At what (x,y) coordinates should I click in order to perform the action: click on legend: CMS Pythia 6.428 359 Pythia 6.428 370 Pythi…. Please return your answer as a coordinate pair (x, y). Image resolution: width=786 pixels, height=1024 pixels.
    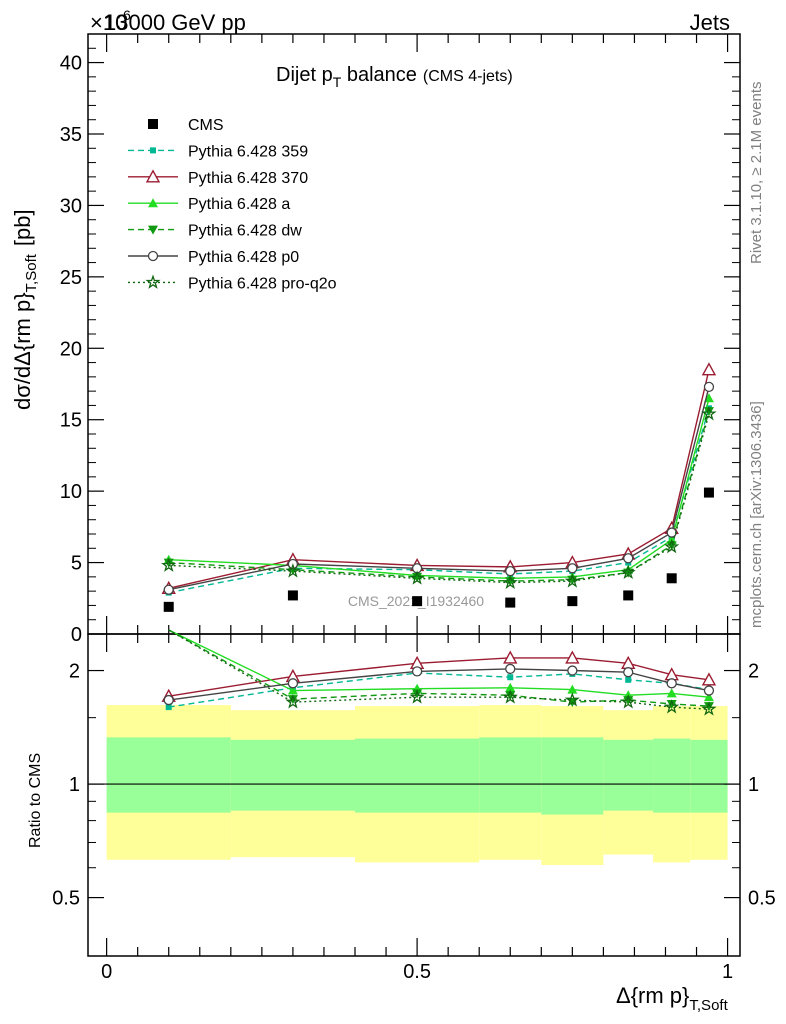
    Looking at the image, I should click on (232, 204).